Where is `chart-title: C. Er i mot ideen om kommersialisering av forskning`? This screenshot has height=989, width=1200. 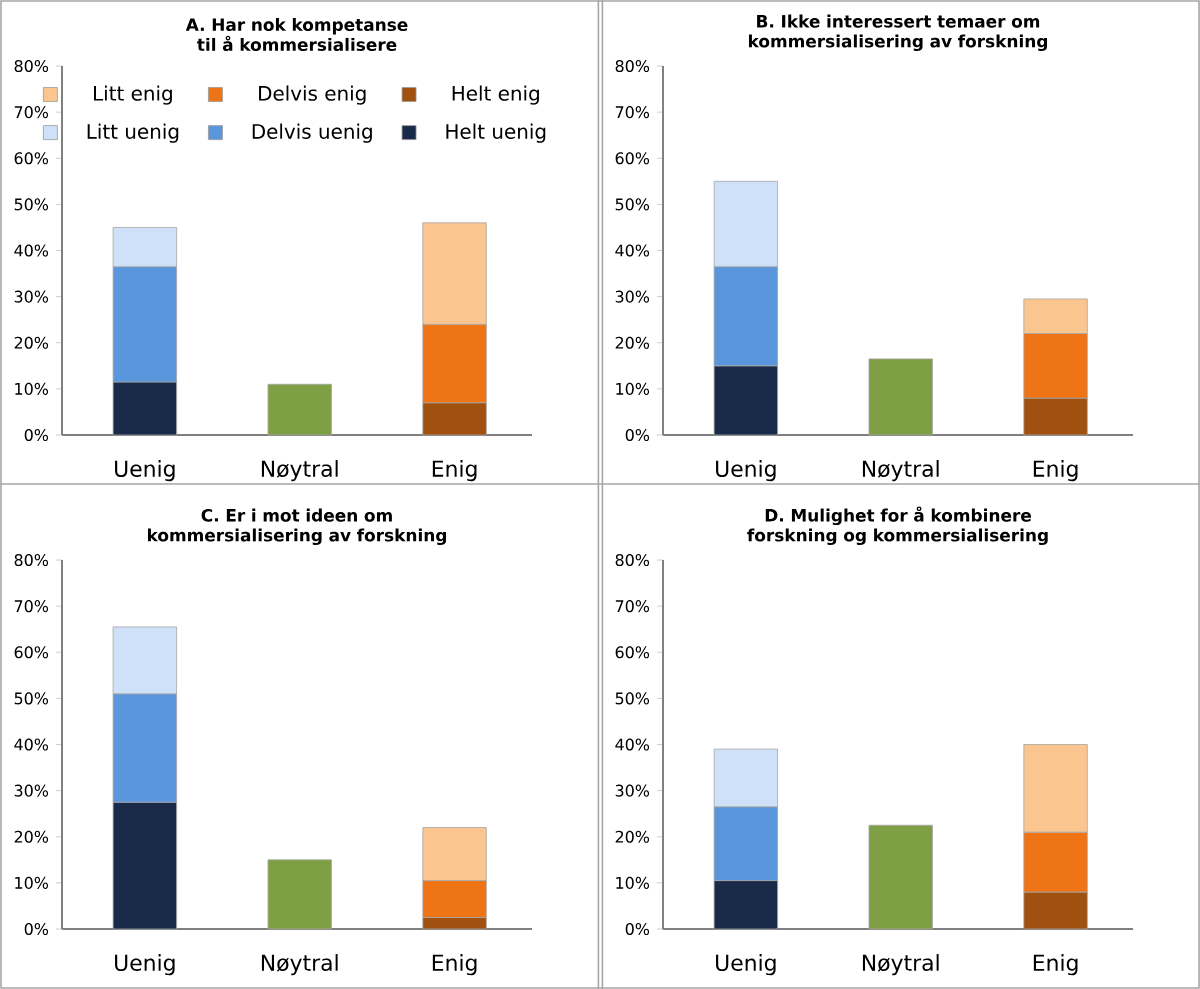 chart-title: C. Er i mot ideen om kommersialisering av forskning is located at coordinates (297, 527).